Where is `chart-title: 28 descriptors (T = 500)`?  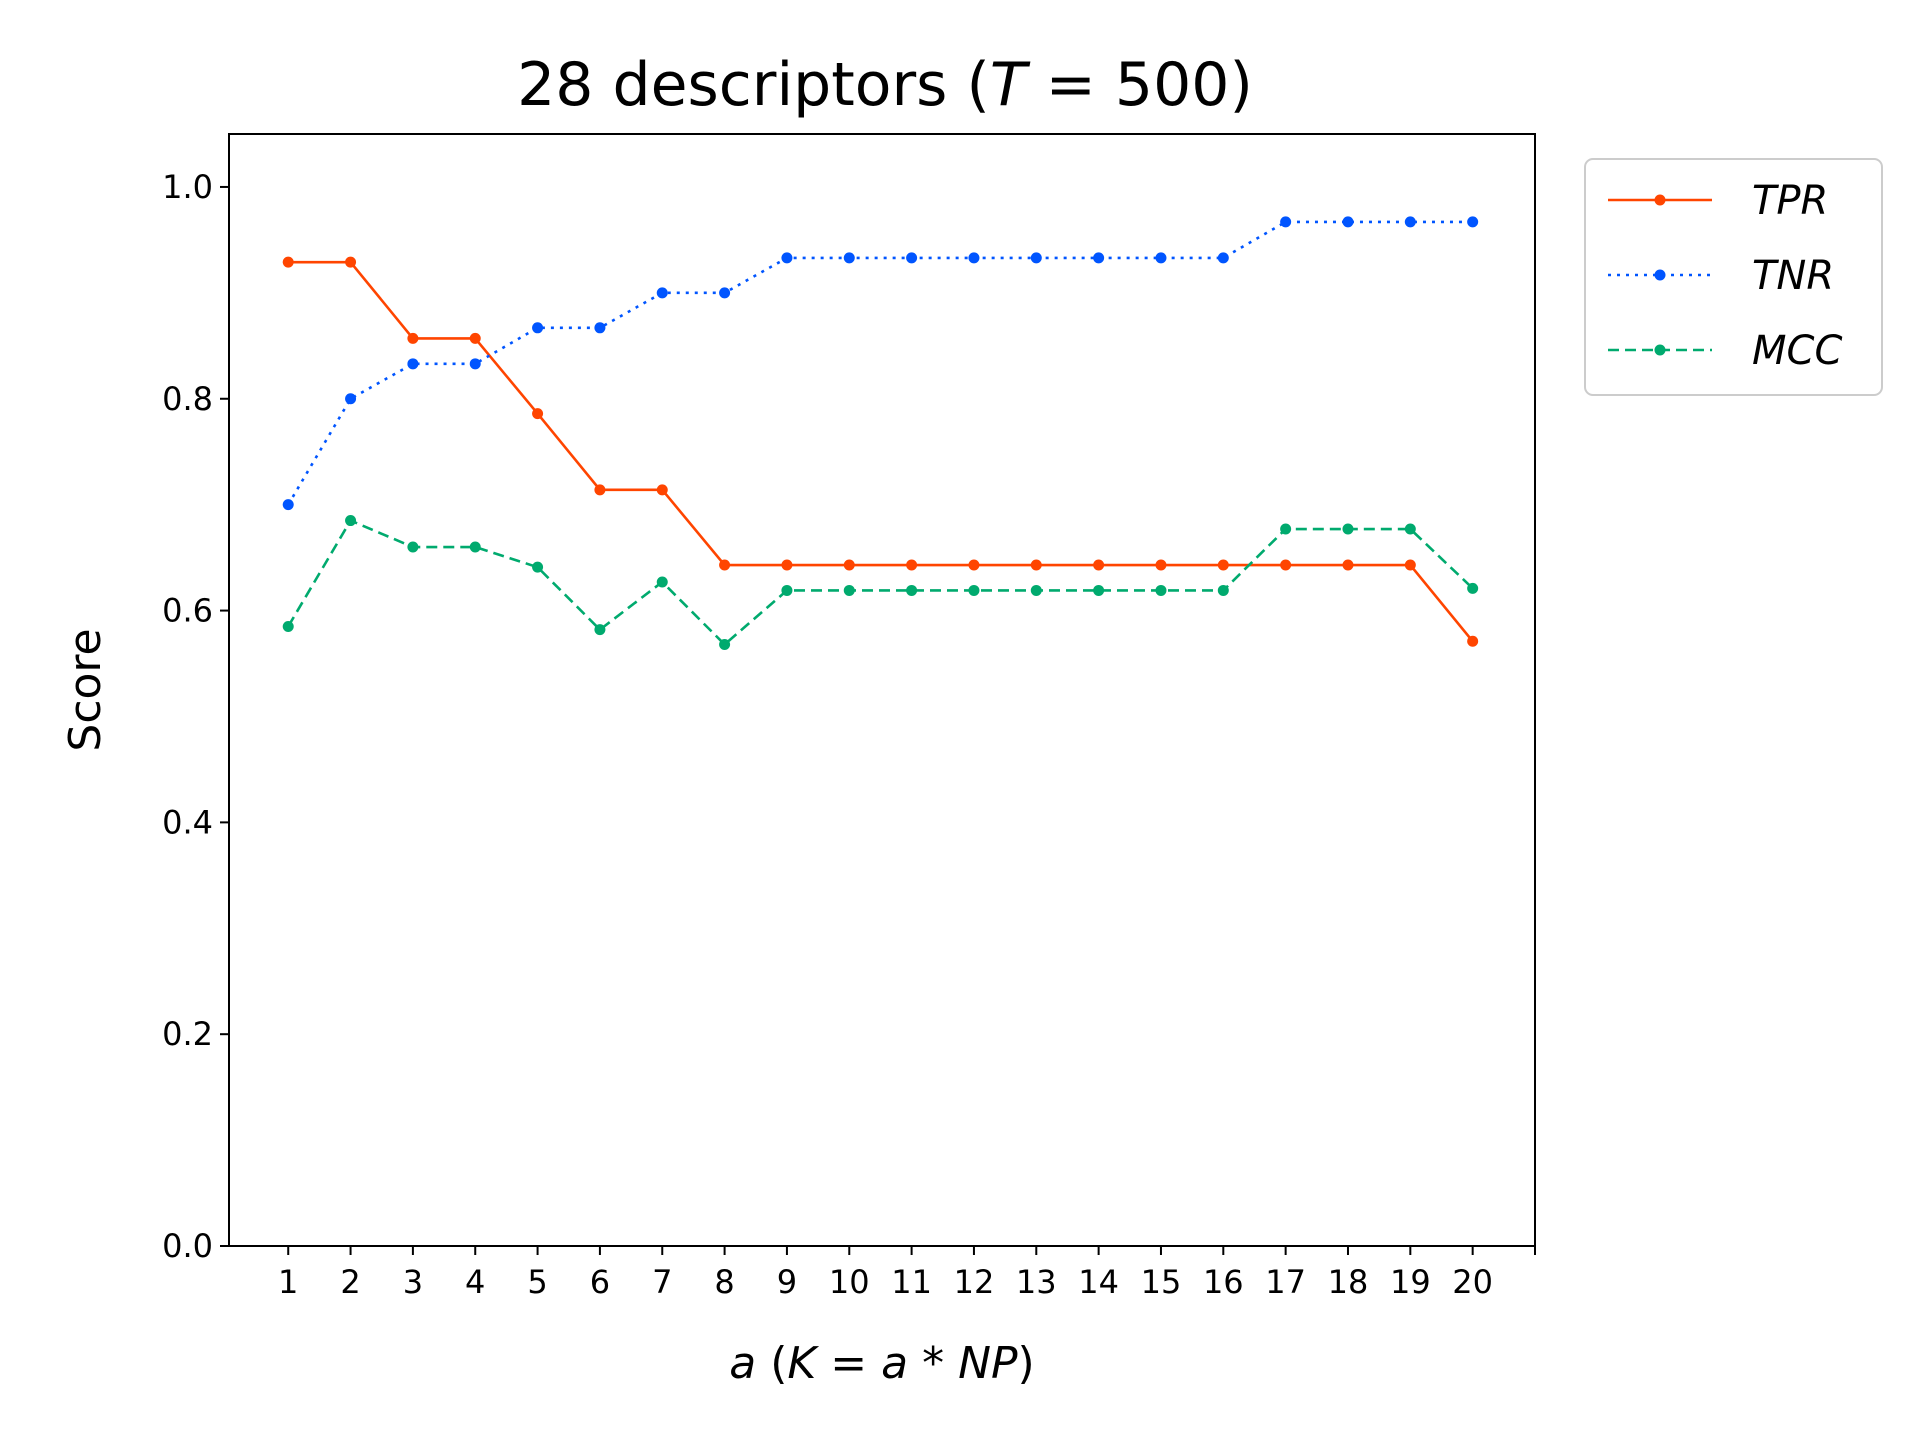 chart-title: 28 descriptors (T = 500) is located at coordinates (885, 85).